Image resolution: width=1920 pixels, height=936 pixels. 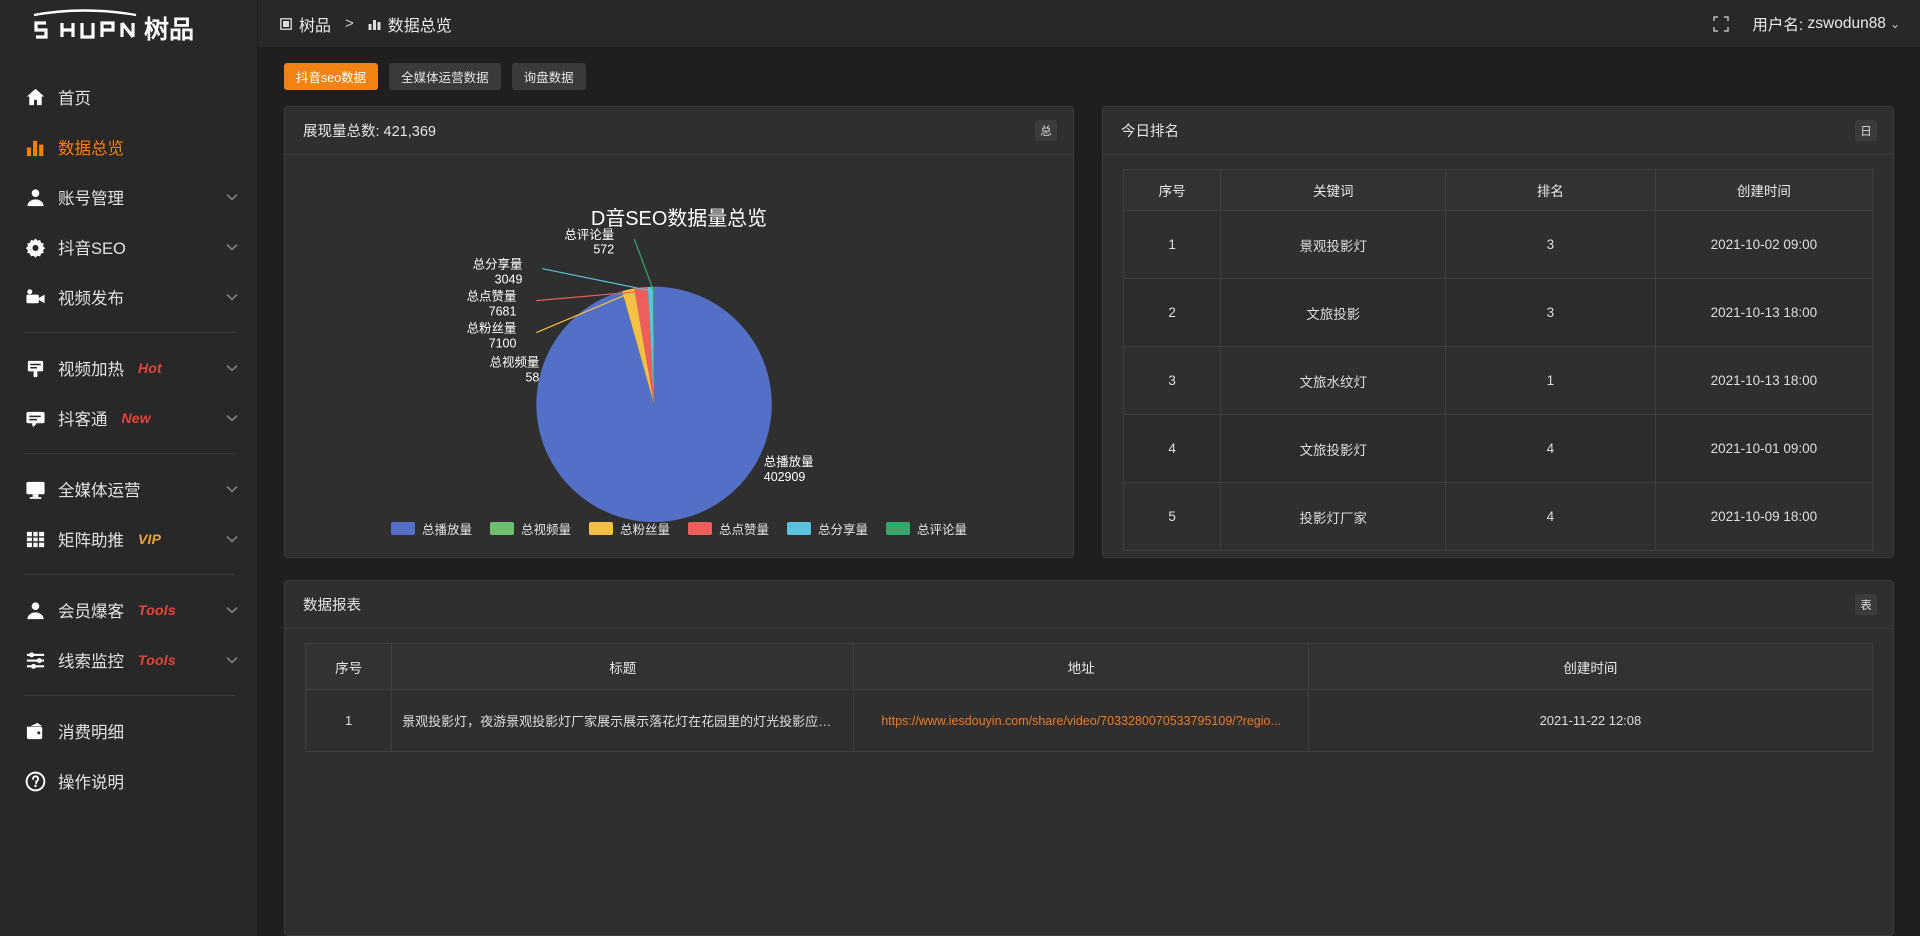 I want to click on report-card-badge: 表, so click(x=1866, y=604).